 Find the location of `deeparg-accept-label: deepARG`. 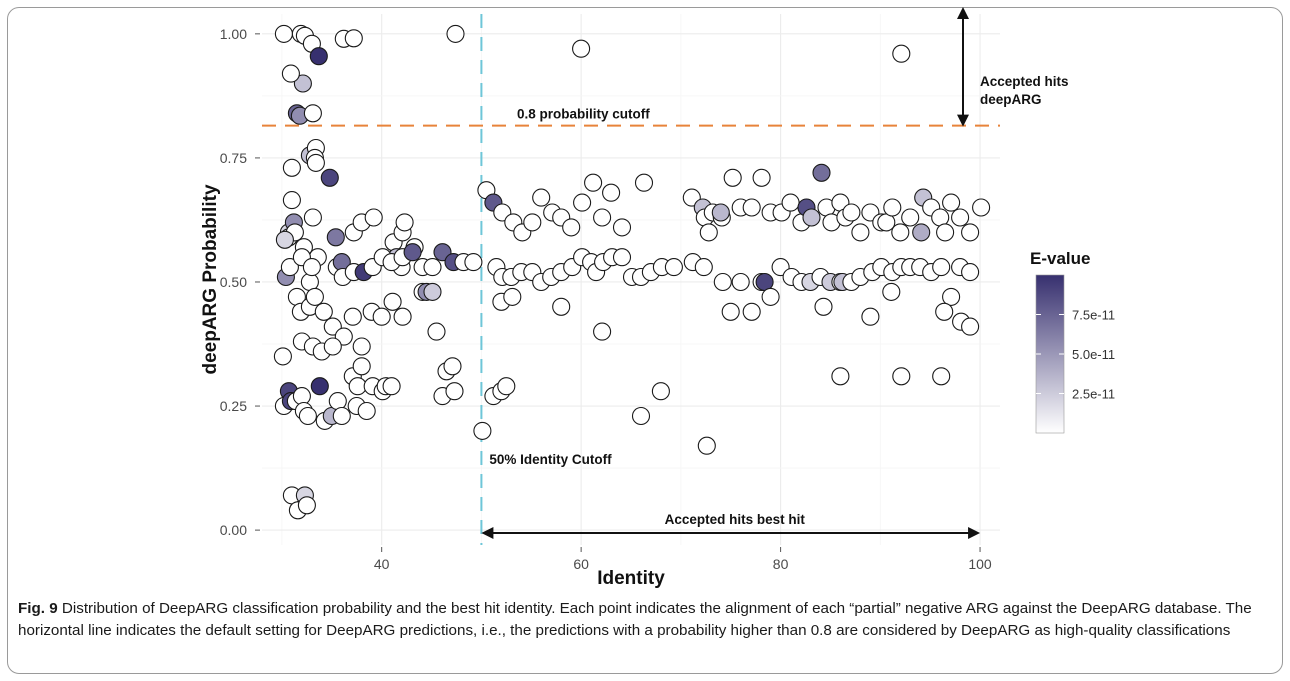

deeparg-accept-label: deepARG is located at coordinates (1011, 99).